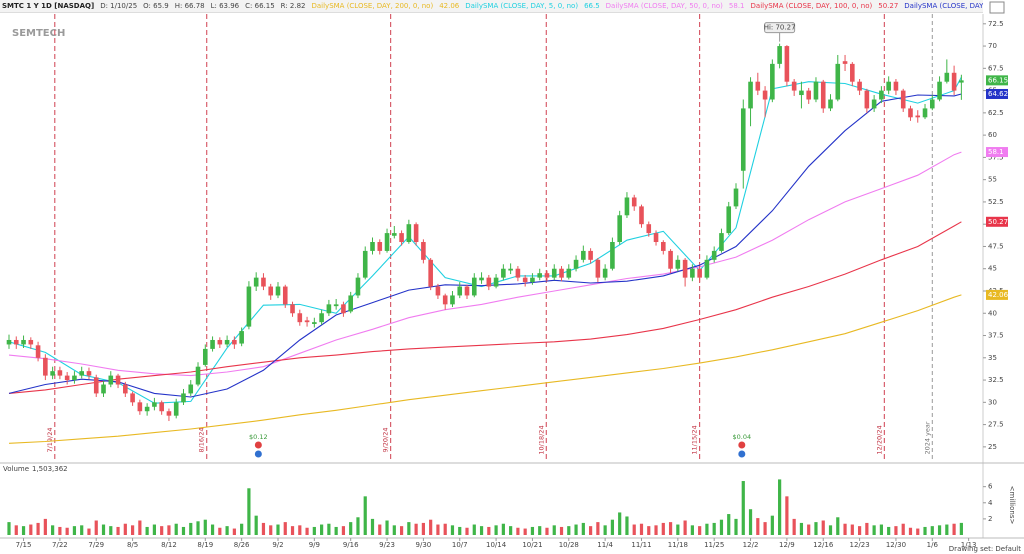 The image size is (1024, 554). I want to click on year-label: 2024 year, so click(927, 437).